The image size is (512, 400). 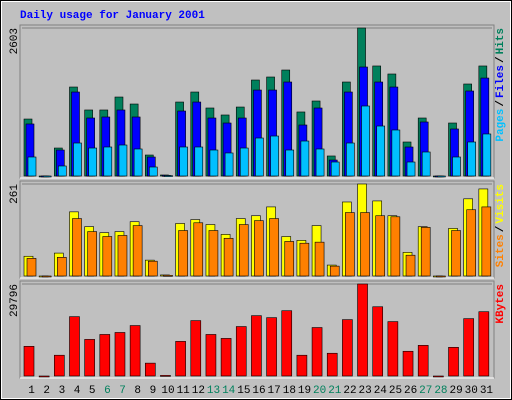 I want to click on x-tick-label: 18, so click(x=289, y=391).